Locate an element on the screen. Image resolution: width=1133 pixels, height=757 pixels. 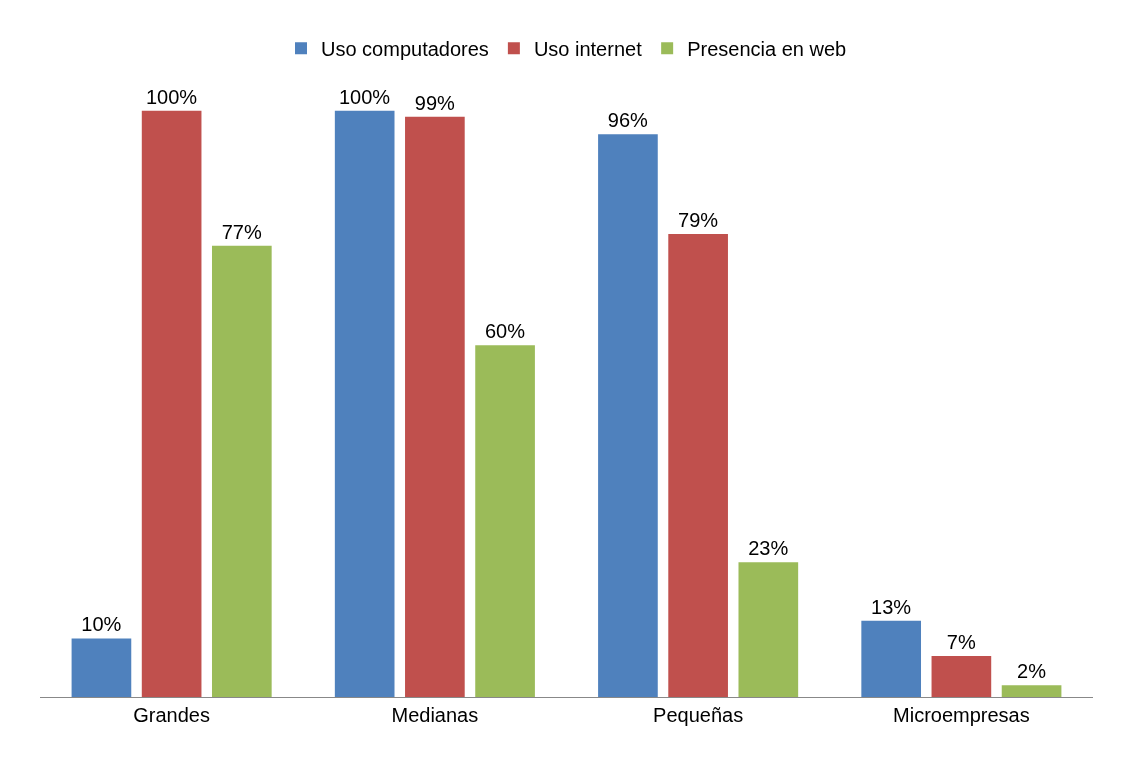
data-label: 79% is located at coordinates (698, 219).